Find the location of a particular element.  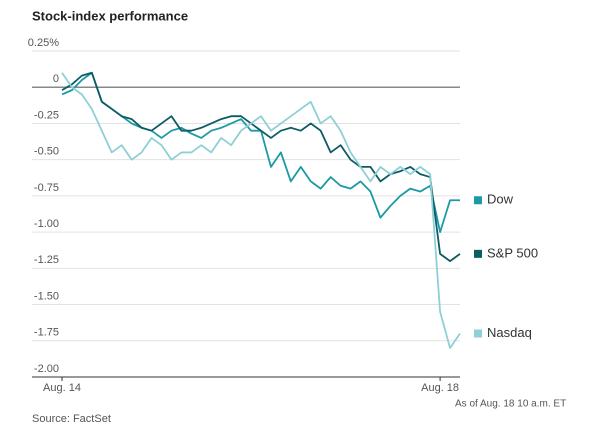

y-tick-label: -1.50 is located at coordinates (46, 296).